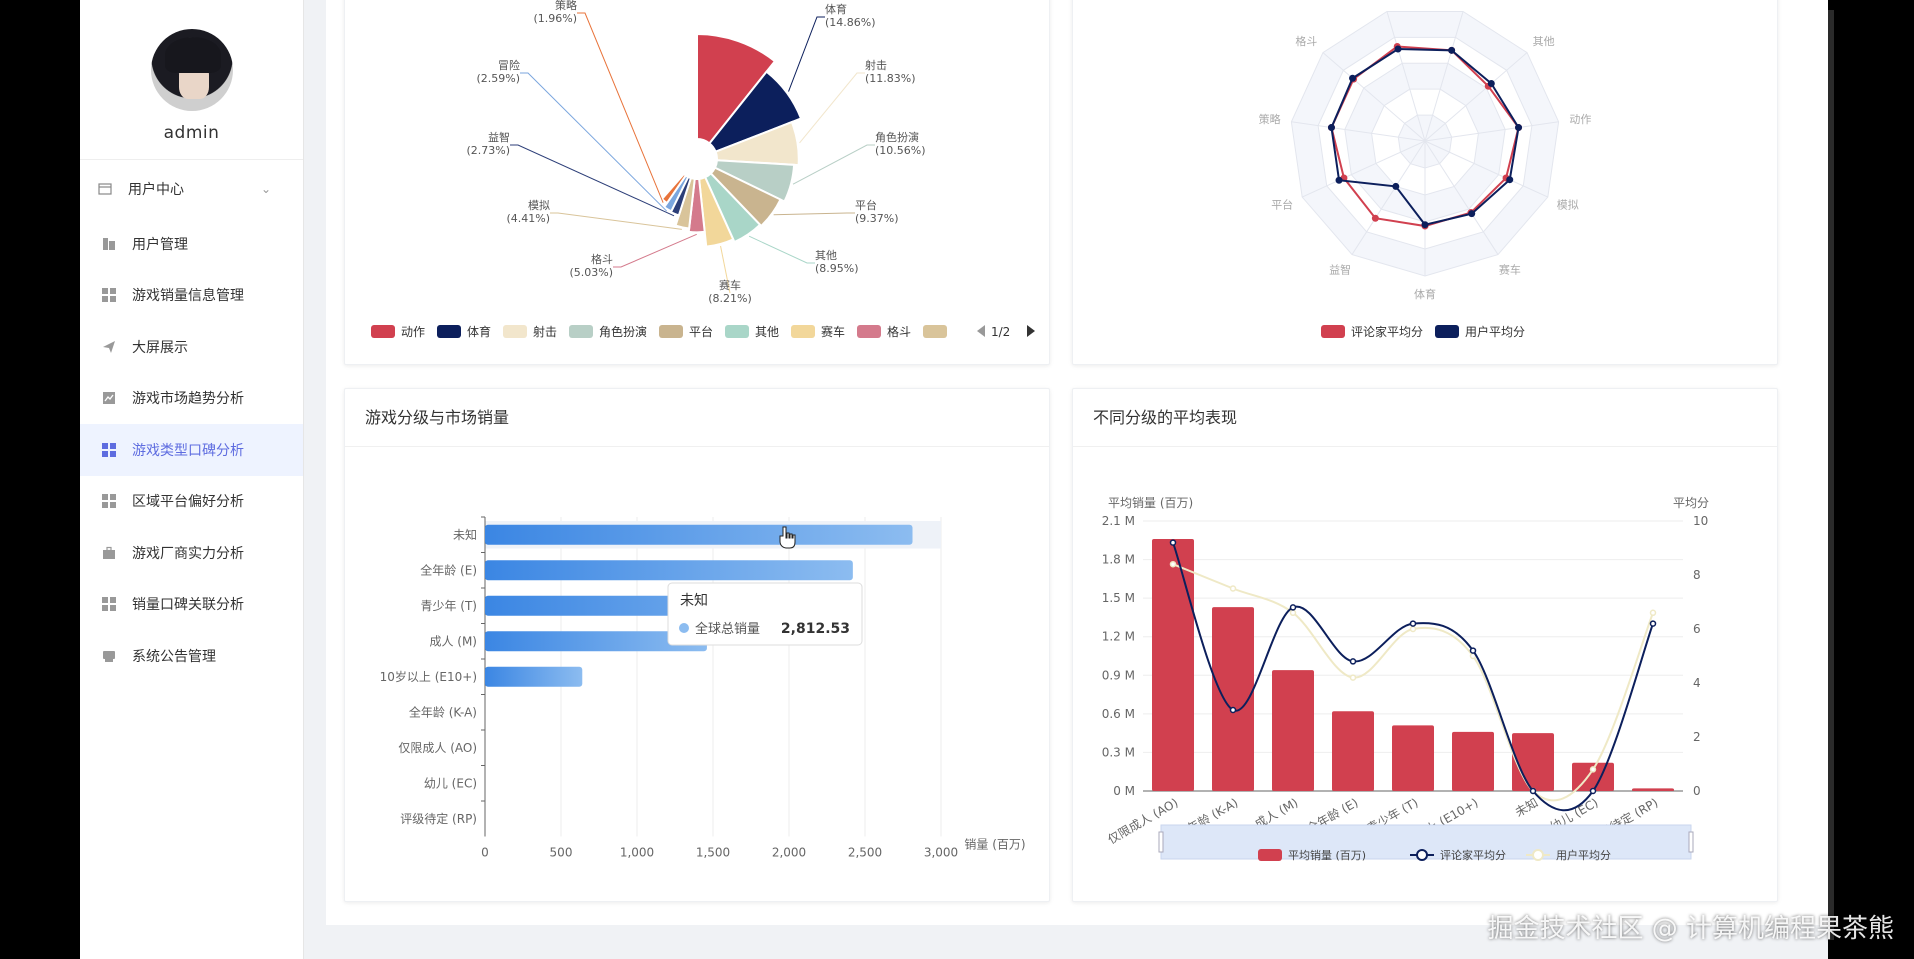 The image size is (1914, 959). What do you see at coordinates (1118, 714) in the screenshot?
I see `combo-y-left-tick: 0.6 M` at bounding box center [1118, 714].